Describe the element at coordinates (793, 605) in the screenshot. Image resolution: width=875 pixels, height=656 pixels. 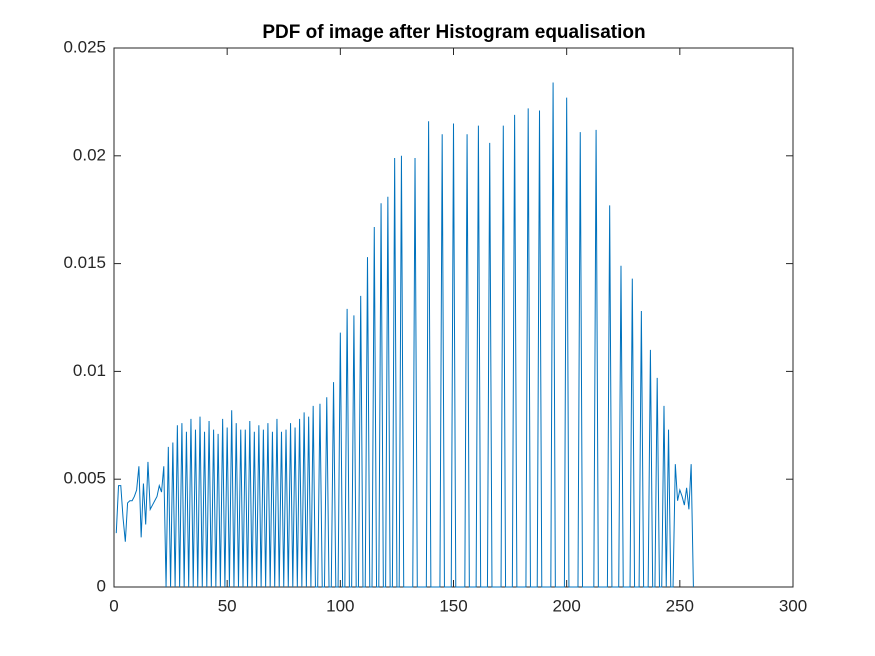
I see `x-tick-label: 300` at that location.